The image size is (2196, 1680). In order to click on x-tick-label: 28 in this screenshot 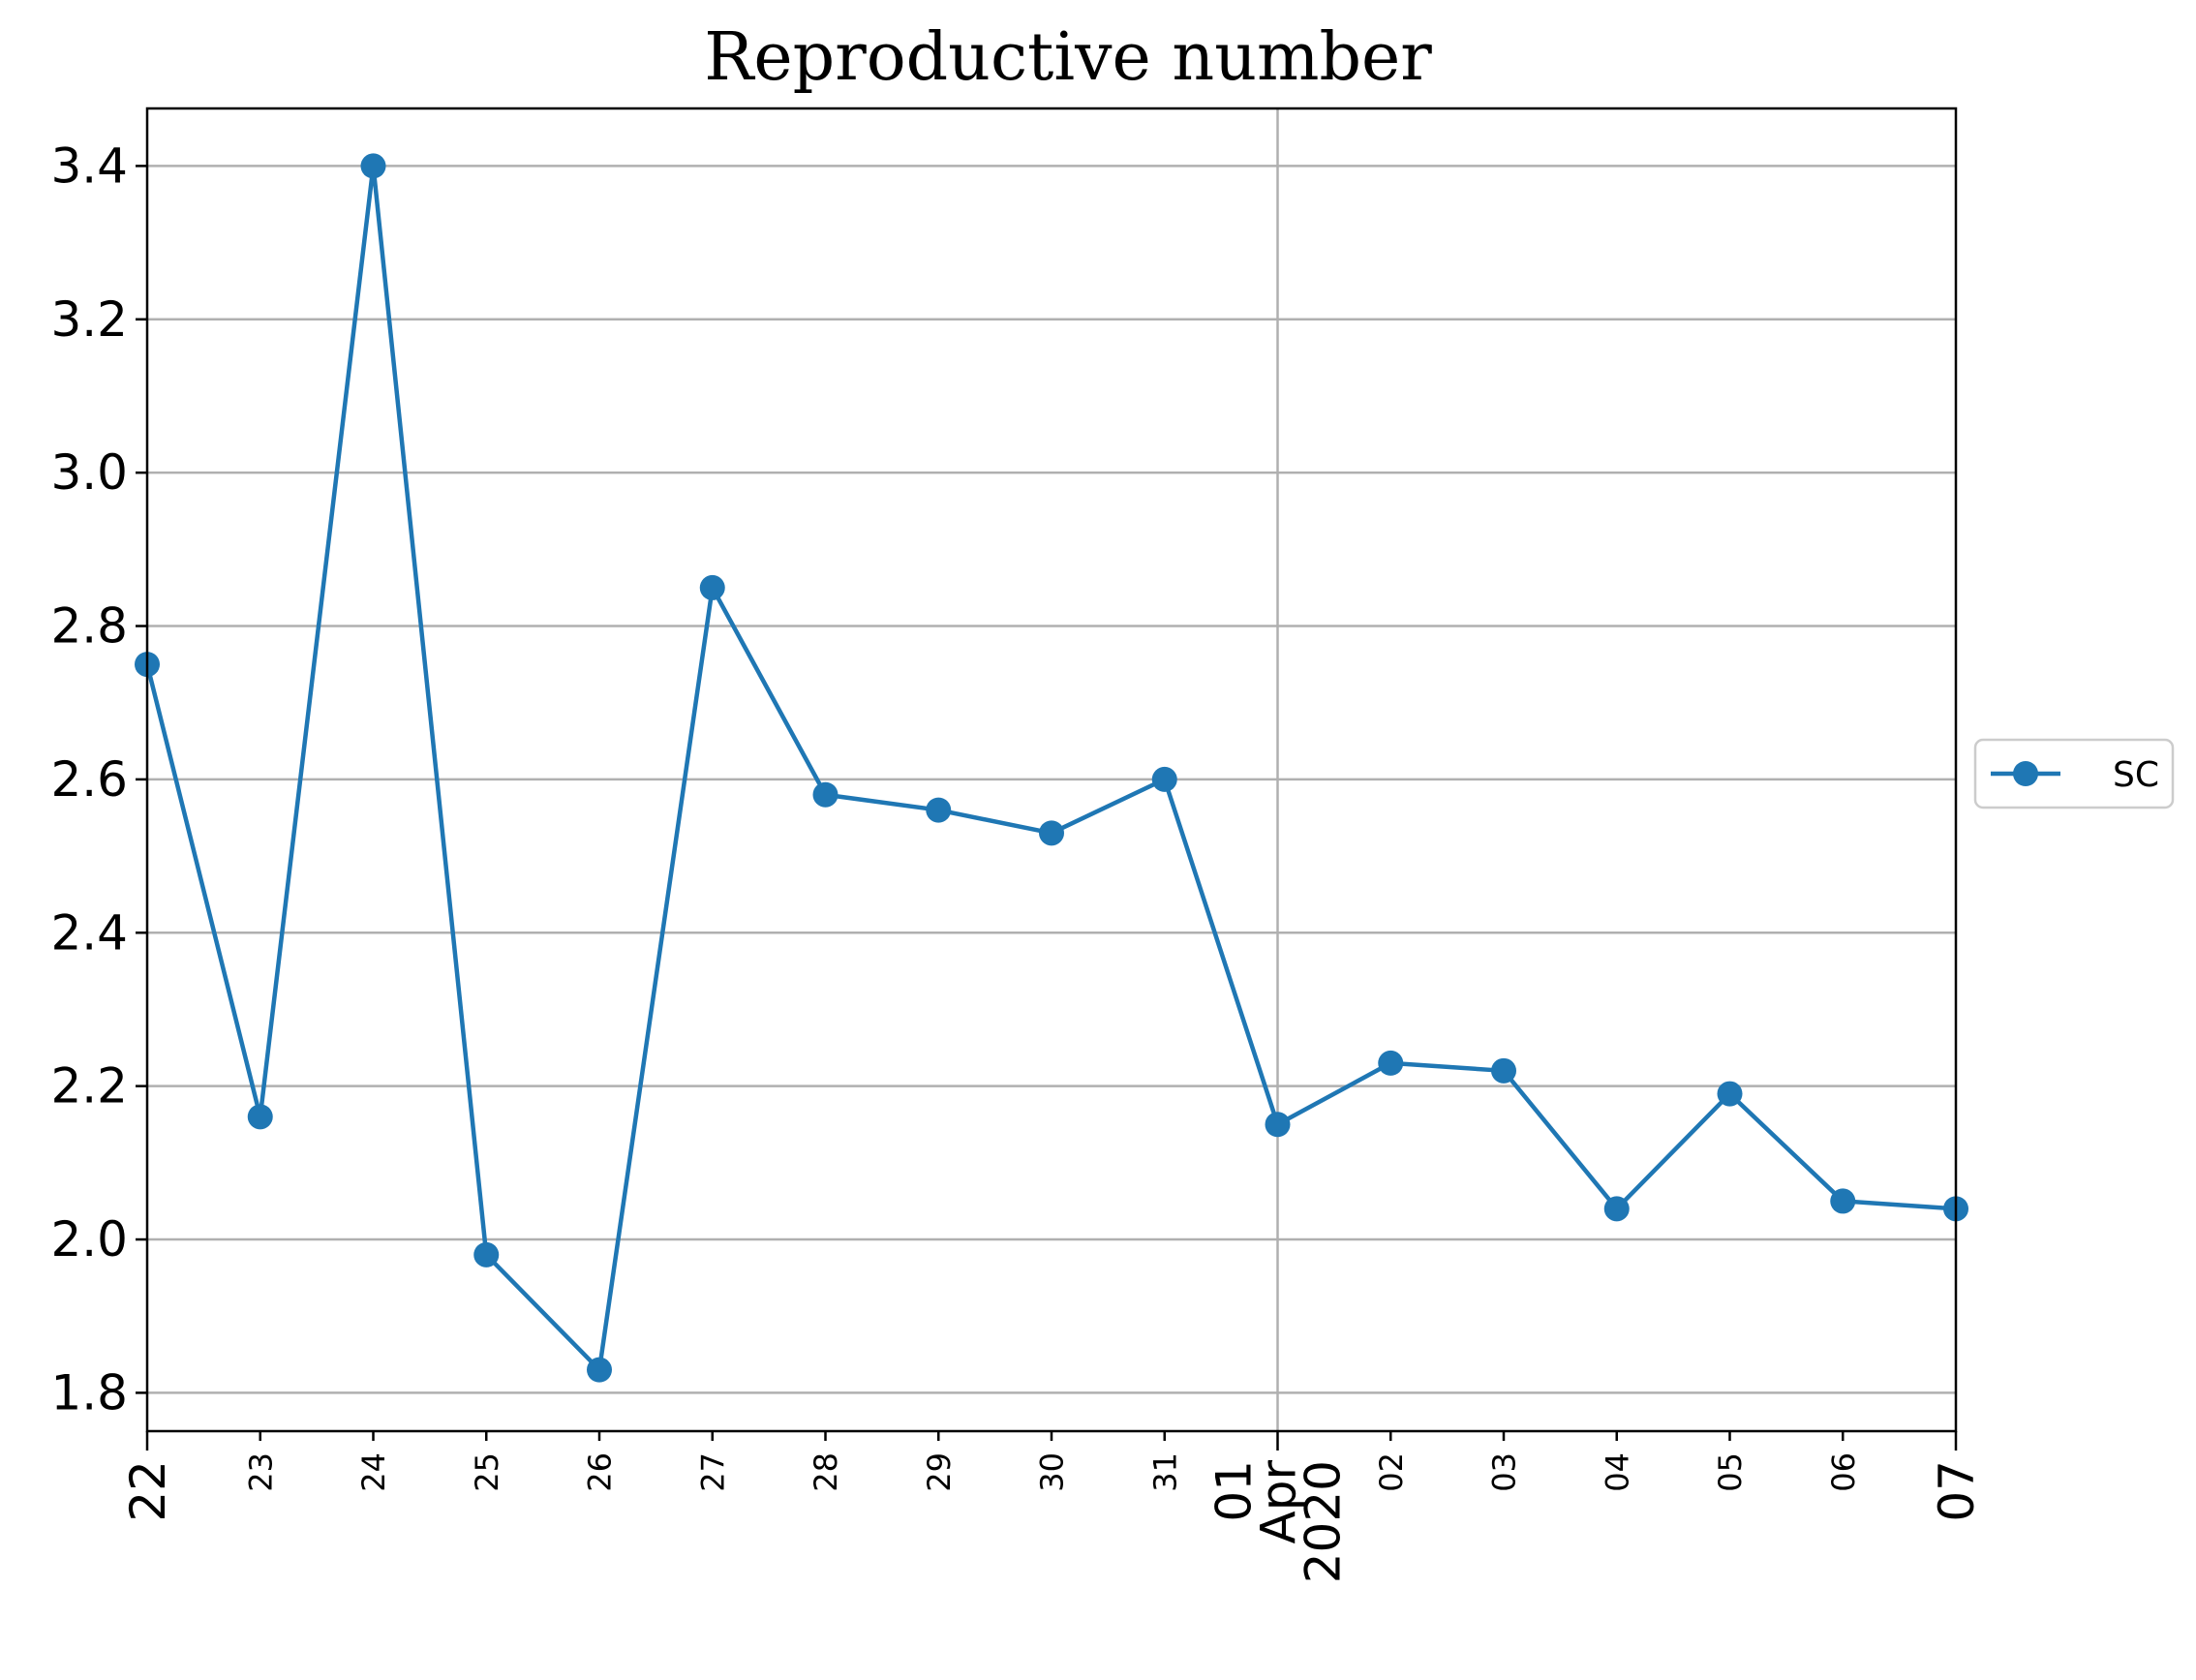, I will do `click(826, 1472)`.